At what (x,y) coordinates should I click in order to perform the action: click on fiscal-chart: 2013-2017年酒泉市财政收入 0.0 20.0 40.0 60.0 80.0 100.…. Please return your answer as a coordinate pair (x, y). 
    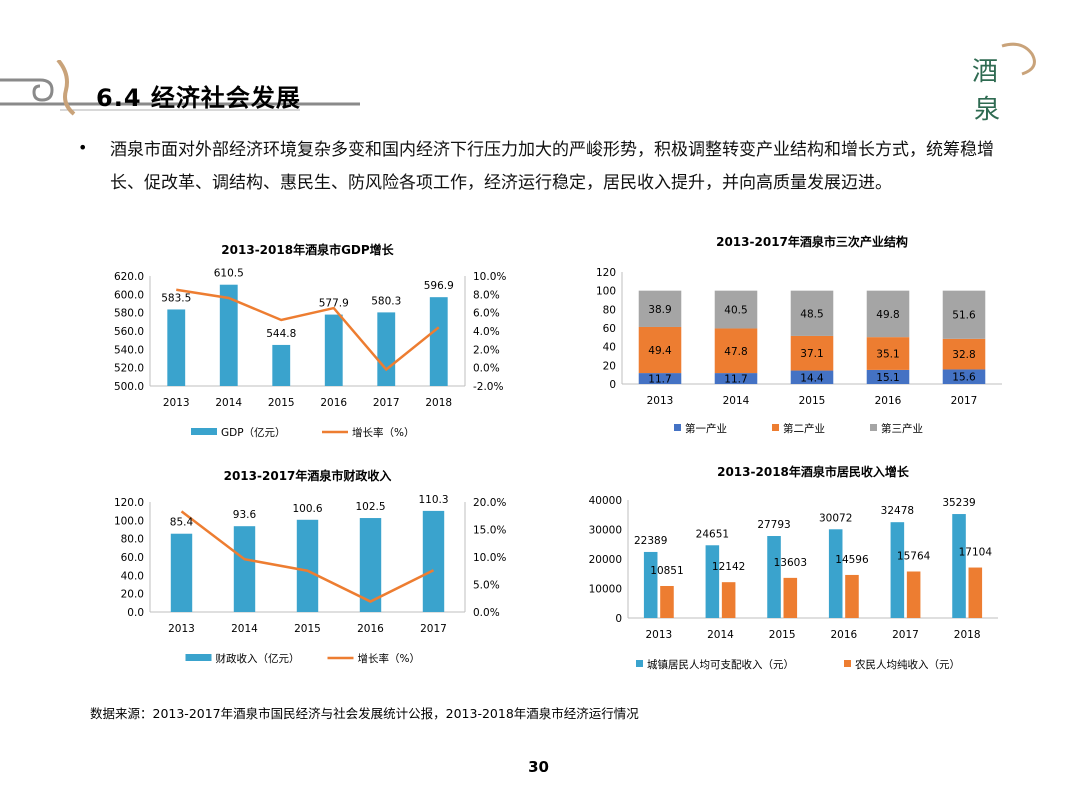
    Looking at the image, I should click on (320, 567).